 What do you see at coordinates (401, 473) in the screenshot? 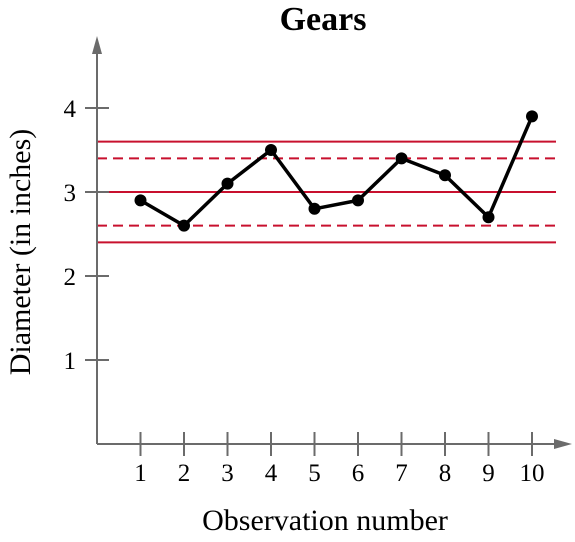
I see `x-tick-label: 7` at bounding box center [401, 473].